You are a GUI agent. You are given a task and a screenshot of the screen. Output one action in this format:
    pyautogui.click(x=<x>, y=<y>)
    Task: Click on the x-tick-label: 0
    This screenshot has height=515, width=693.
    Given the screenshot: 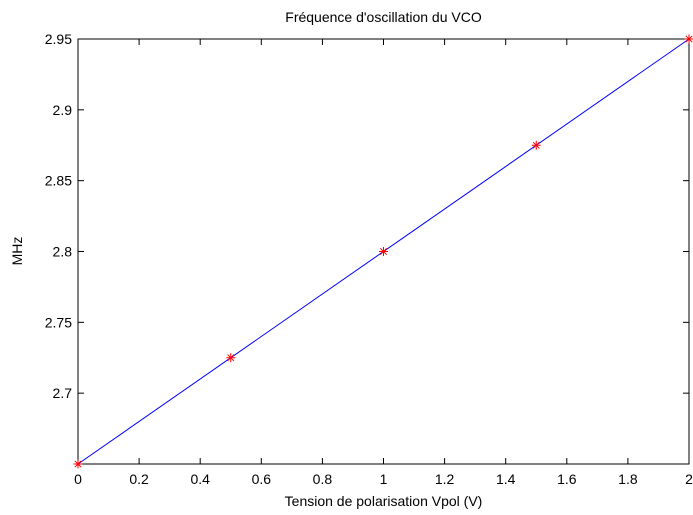 What is the action you would take?
    pyautogui.click(x=78, y=479)
    